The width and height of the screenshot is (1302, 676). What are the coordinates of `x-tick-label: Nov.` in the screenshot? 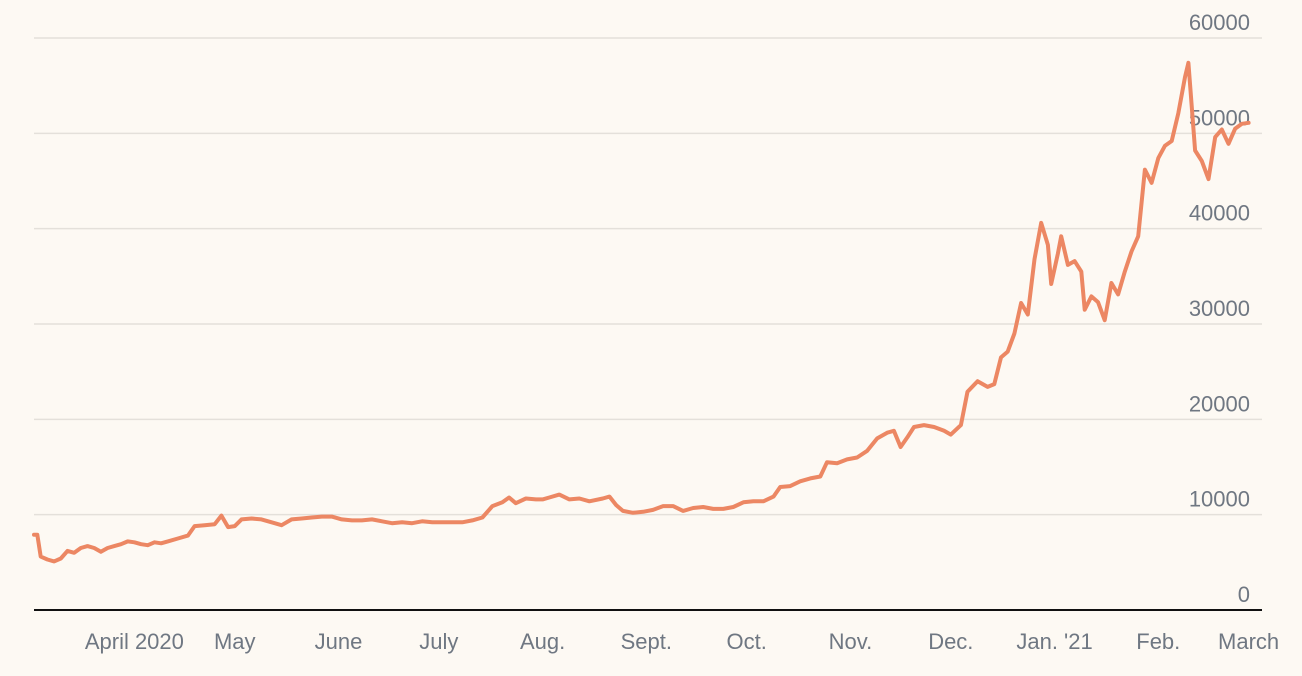 It's located at (851, 641).